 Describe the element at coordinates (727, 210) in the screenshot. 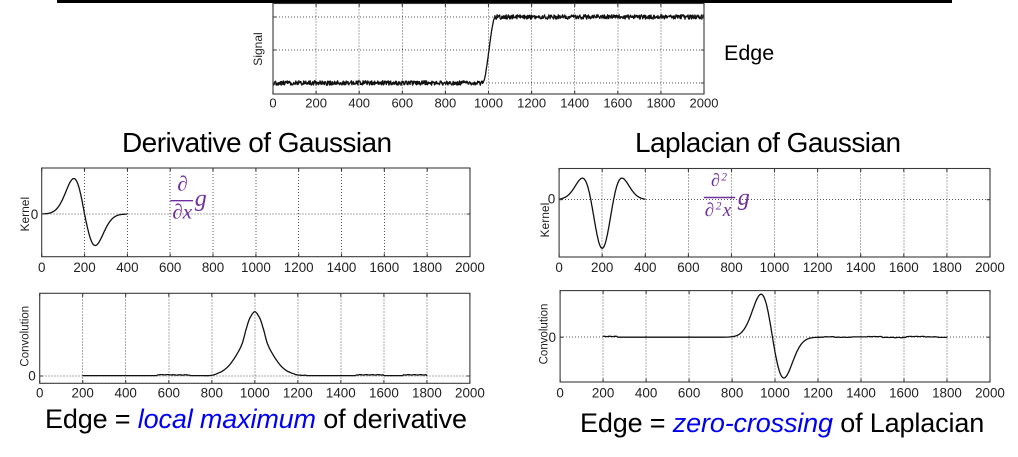

I see `svg-text: x` at that location.